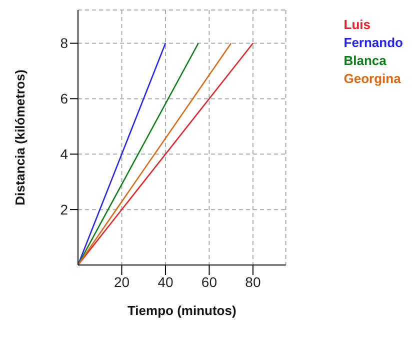  I want to click on y-tick-label: 6, so click(64, 98).